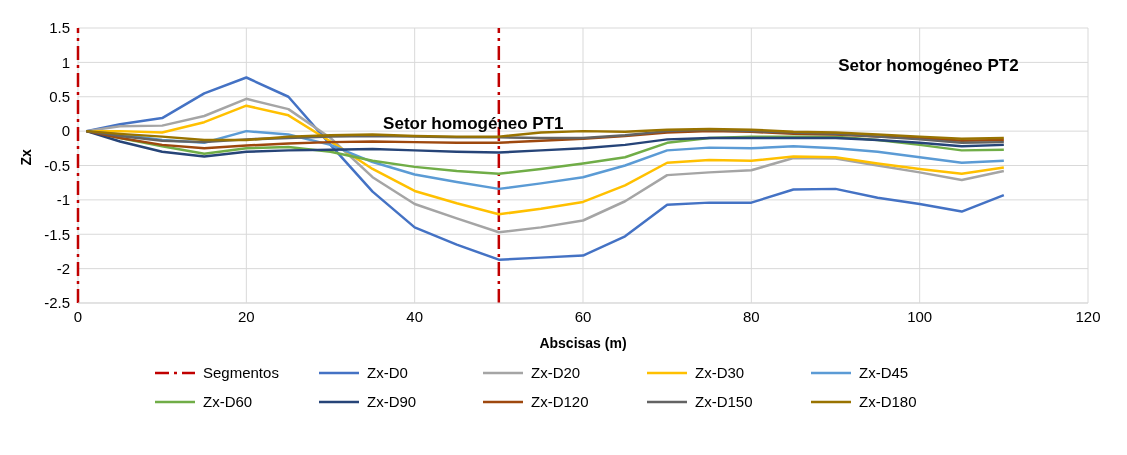 This screenshot has height=455, width=1127. Describe the element at coordinates (241, 372) in the screenshot. I see `legend-label: Segmentos` at that location.